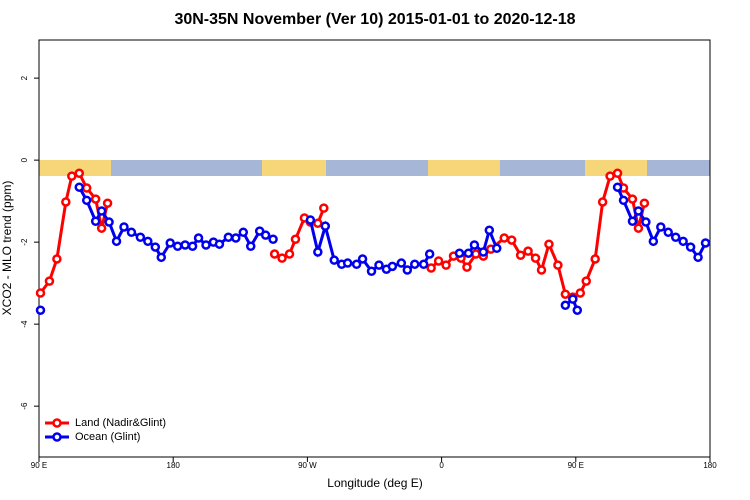  Describe the element at coordinates (107, 437) in the screenshot. I see `legend-label: Ocean (Glint)` at that location.